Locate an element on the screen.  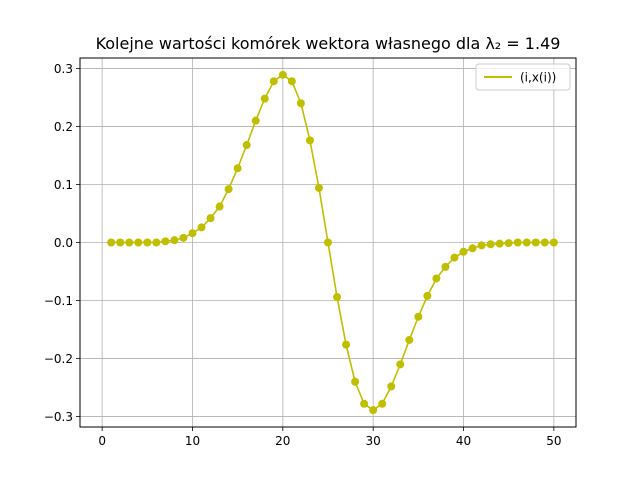
legend: (i,x(i)) is located at coordinates (523, 77).